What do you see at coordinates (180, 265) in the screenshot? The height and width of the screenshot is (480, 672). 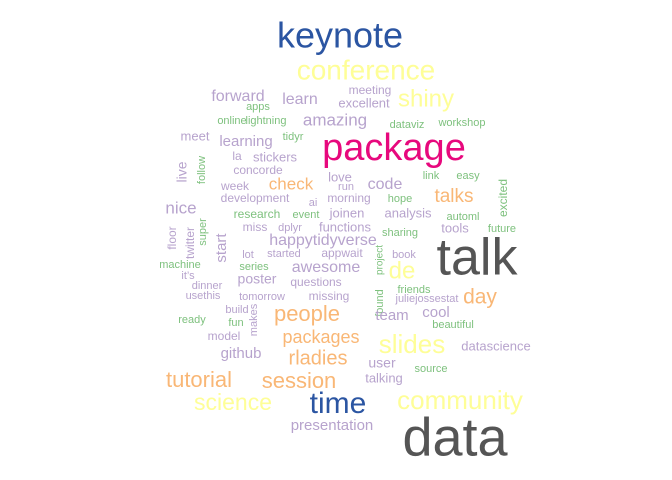 I see `word-machine: machine` at bounding box center [180, 265].